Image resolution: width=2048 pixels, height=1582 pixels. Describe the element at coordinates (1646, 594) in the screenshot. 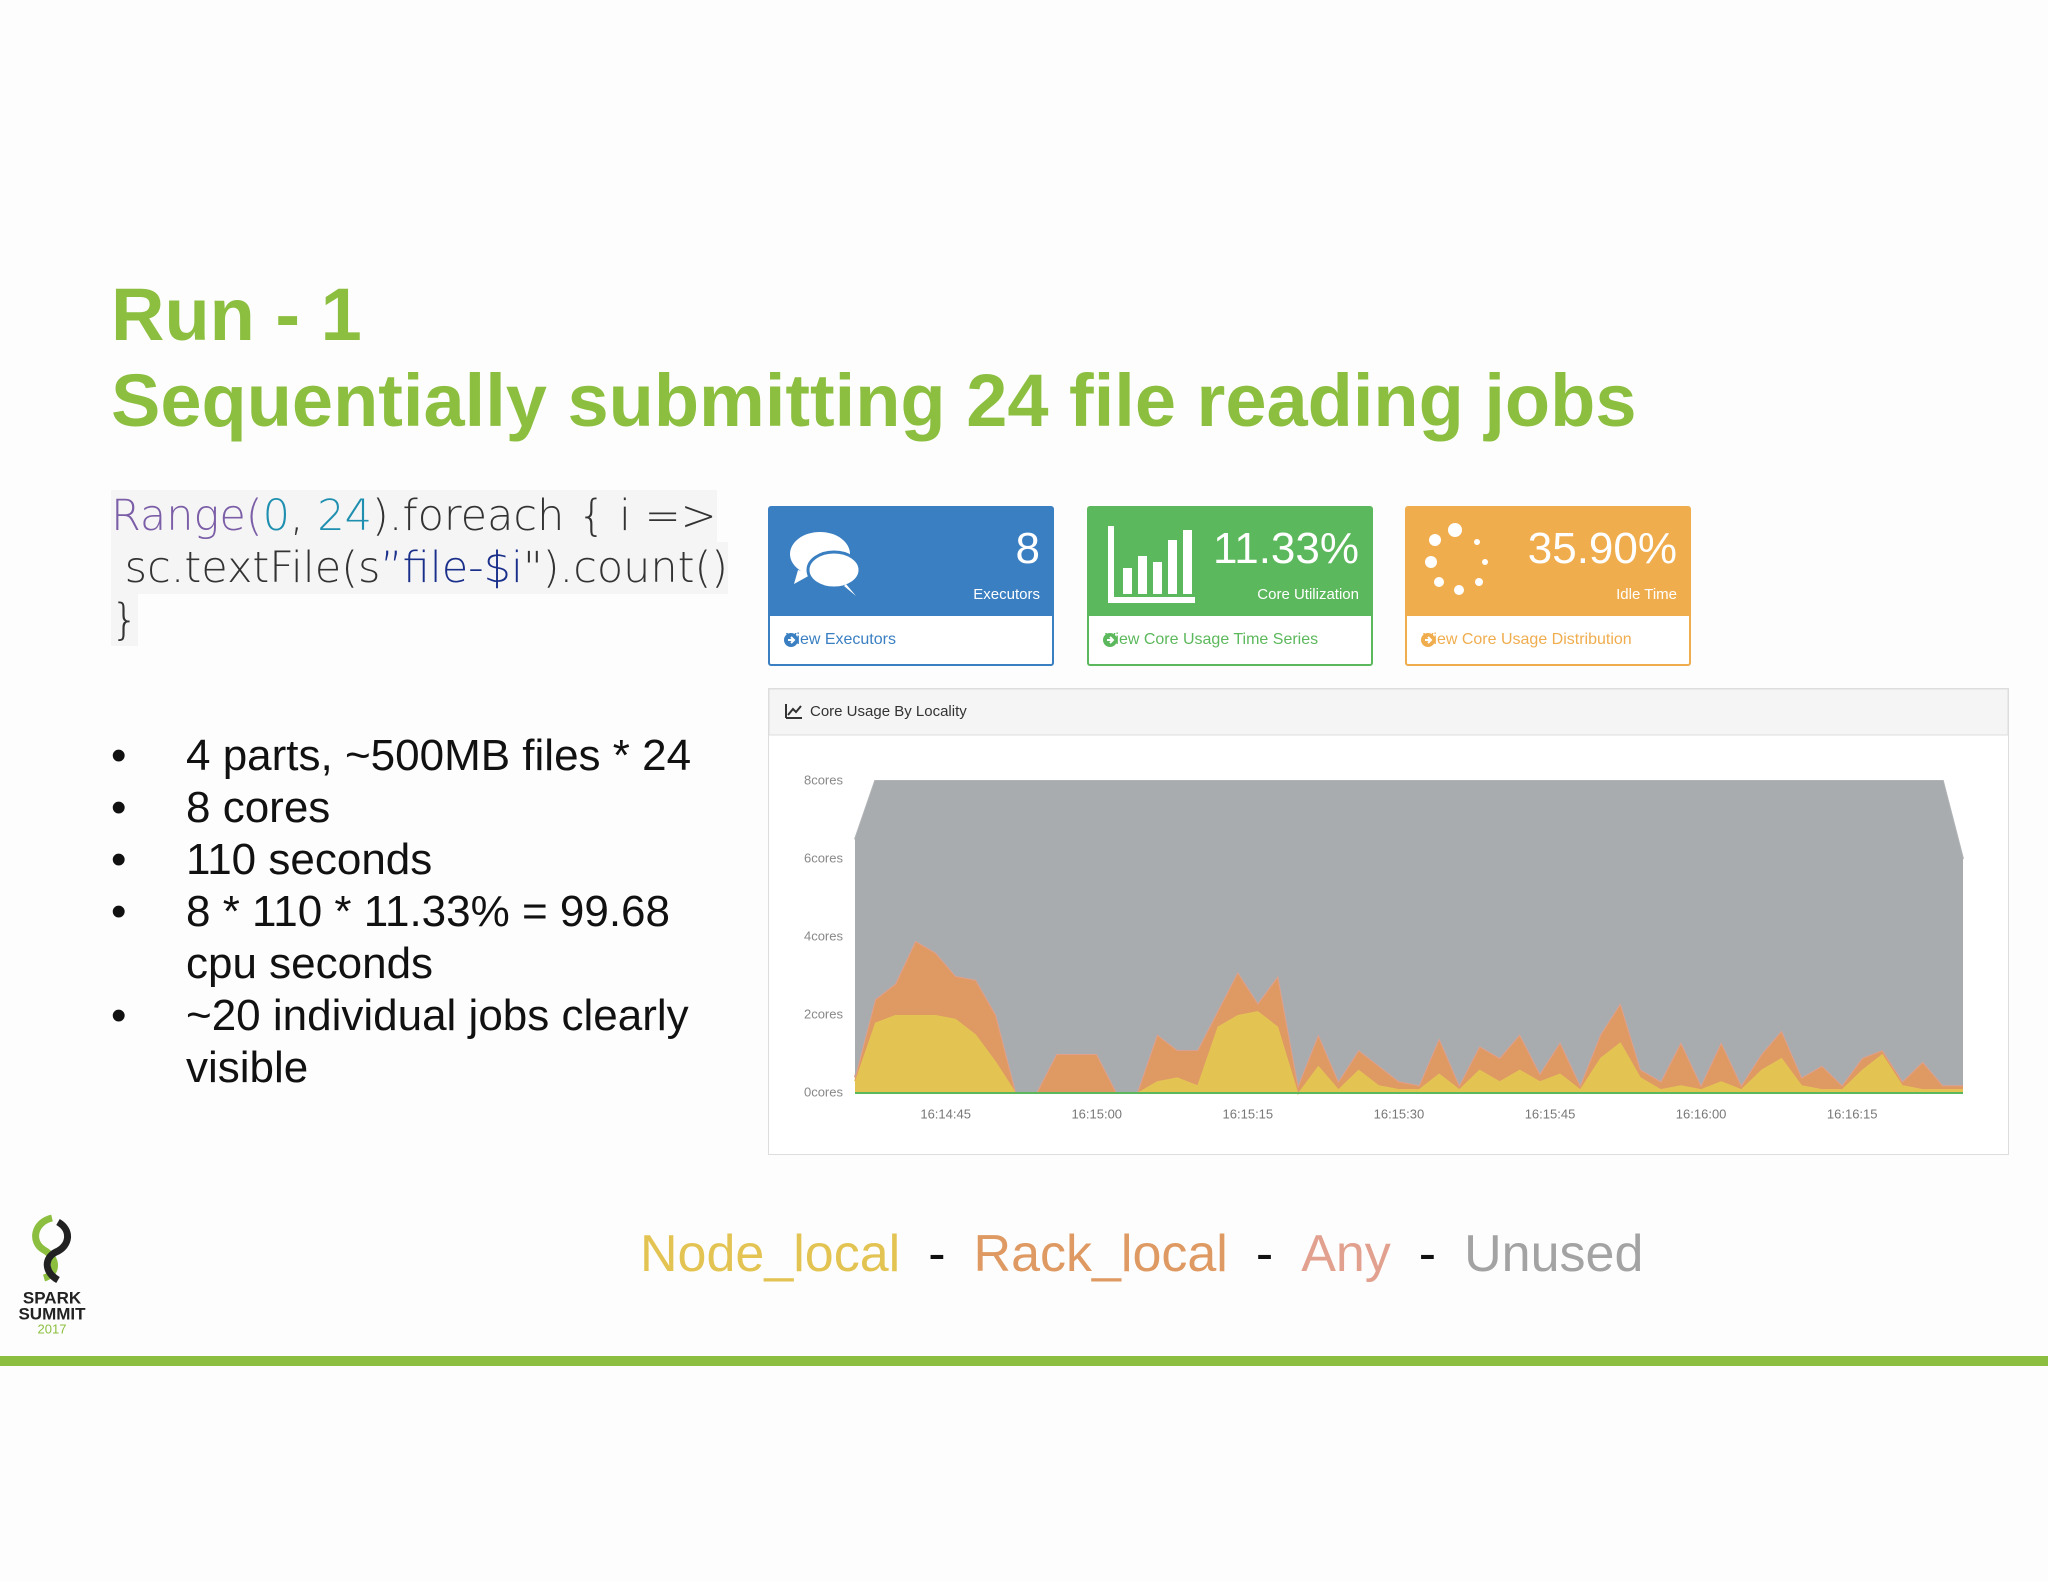

I see `card-label: Idle Time` at that location.